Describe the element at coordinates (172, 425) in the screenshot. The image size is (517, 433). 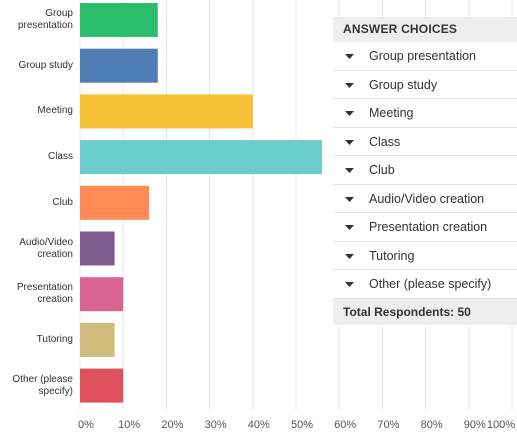
I see `x-tick-label: 20%` at that location.